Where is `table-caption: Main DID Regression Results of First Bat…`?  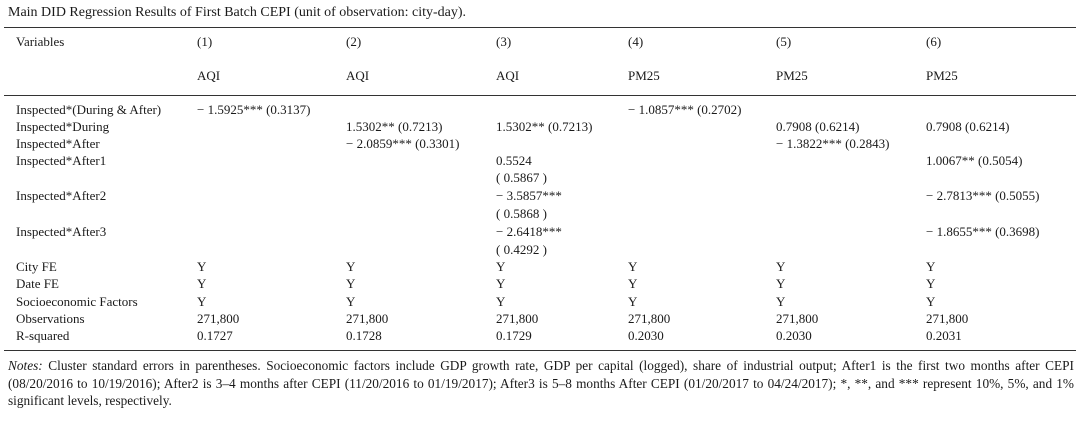
table-caption: Main DID Regression Results of First Bat… is located at coordinates (237, 12).